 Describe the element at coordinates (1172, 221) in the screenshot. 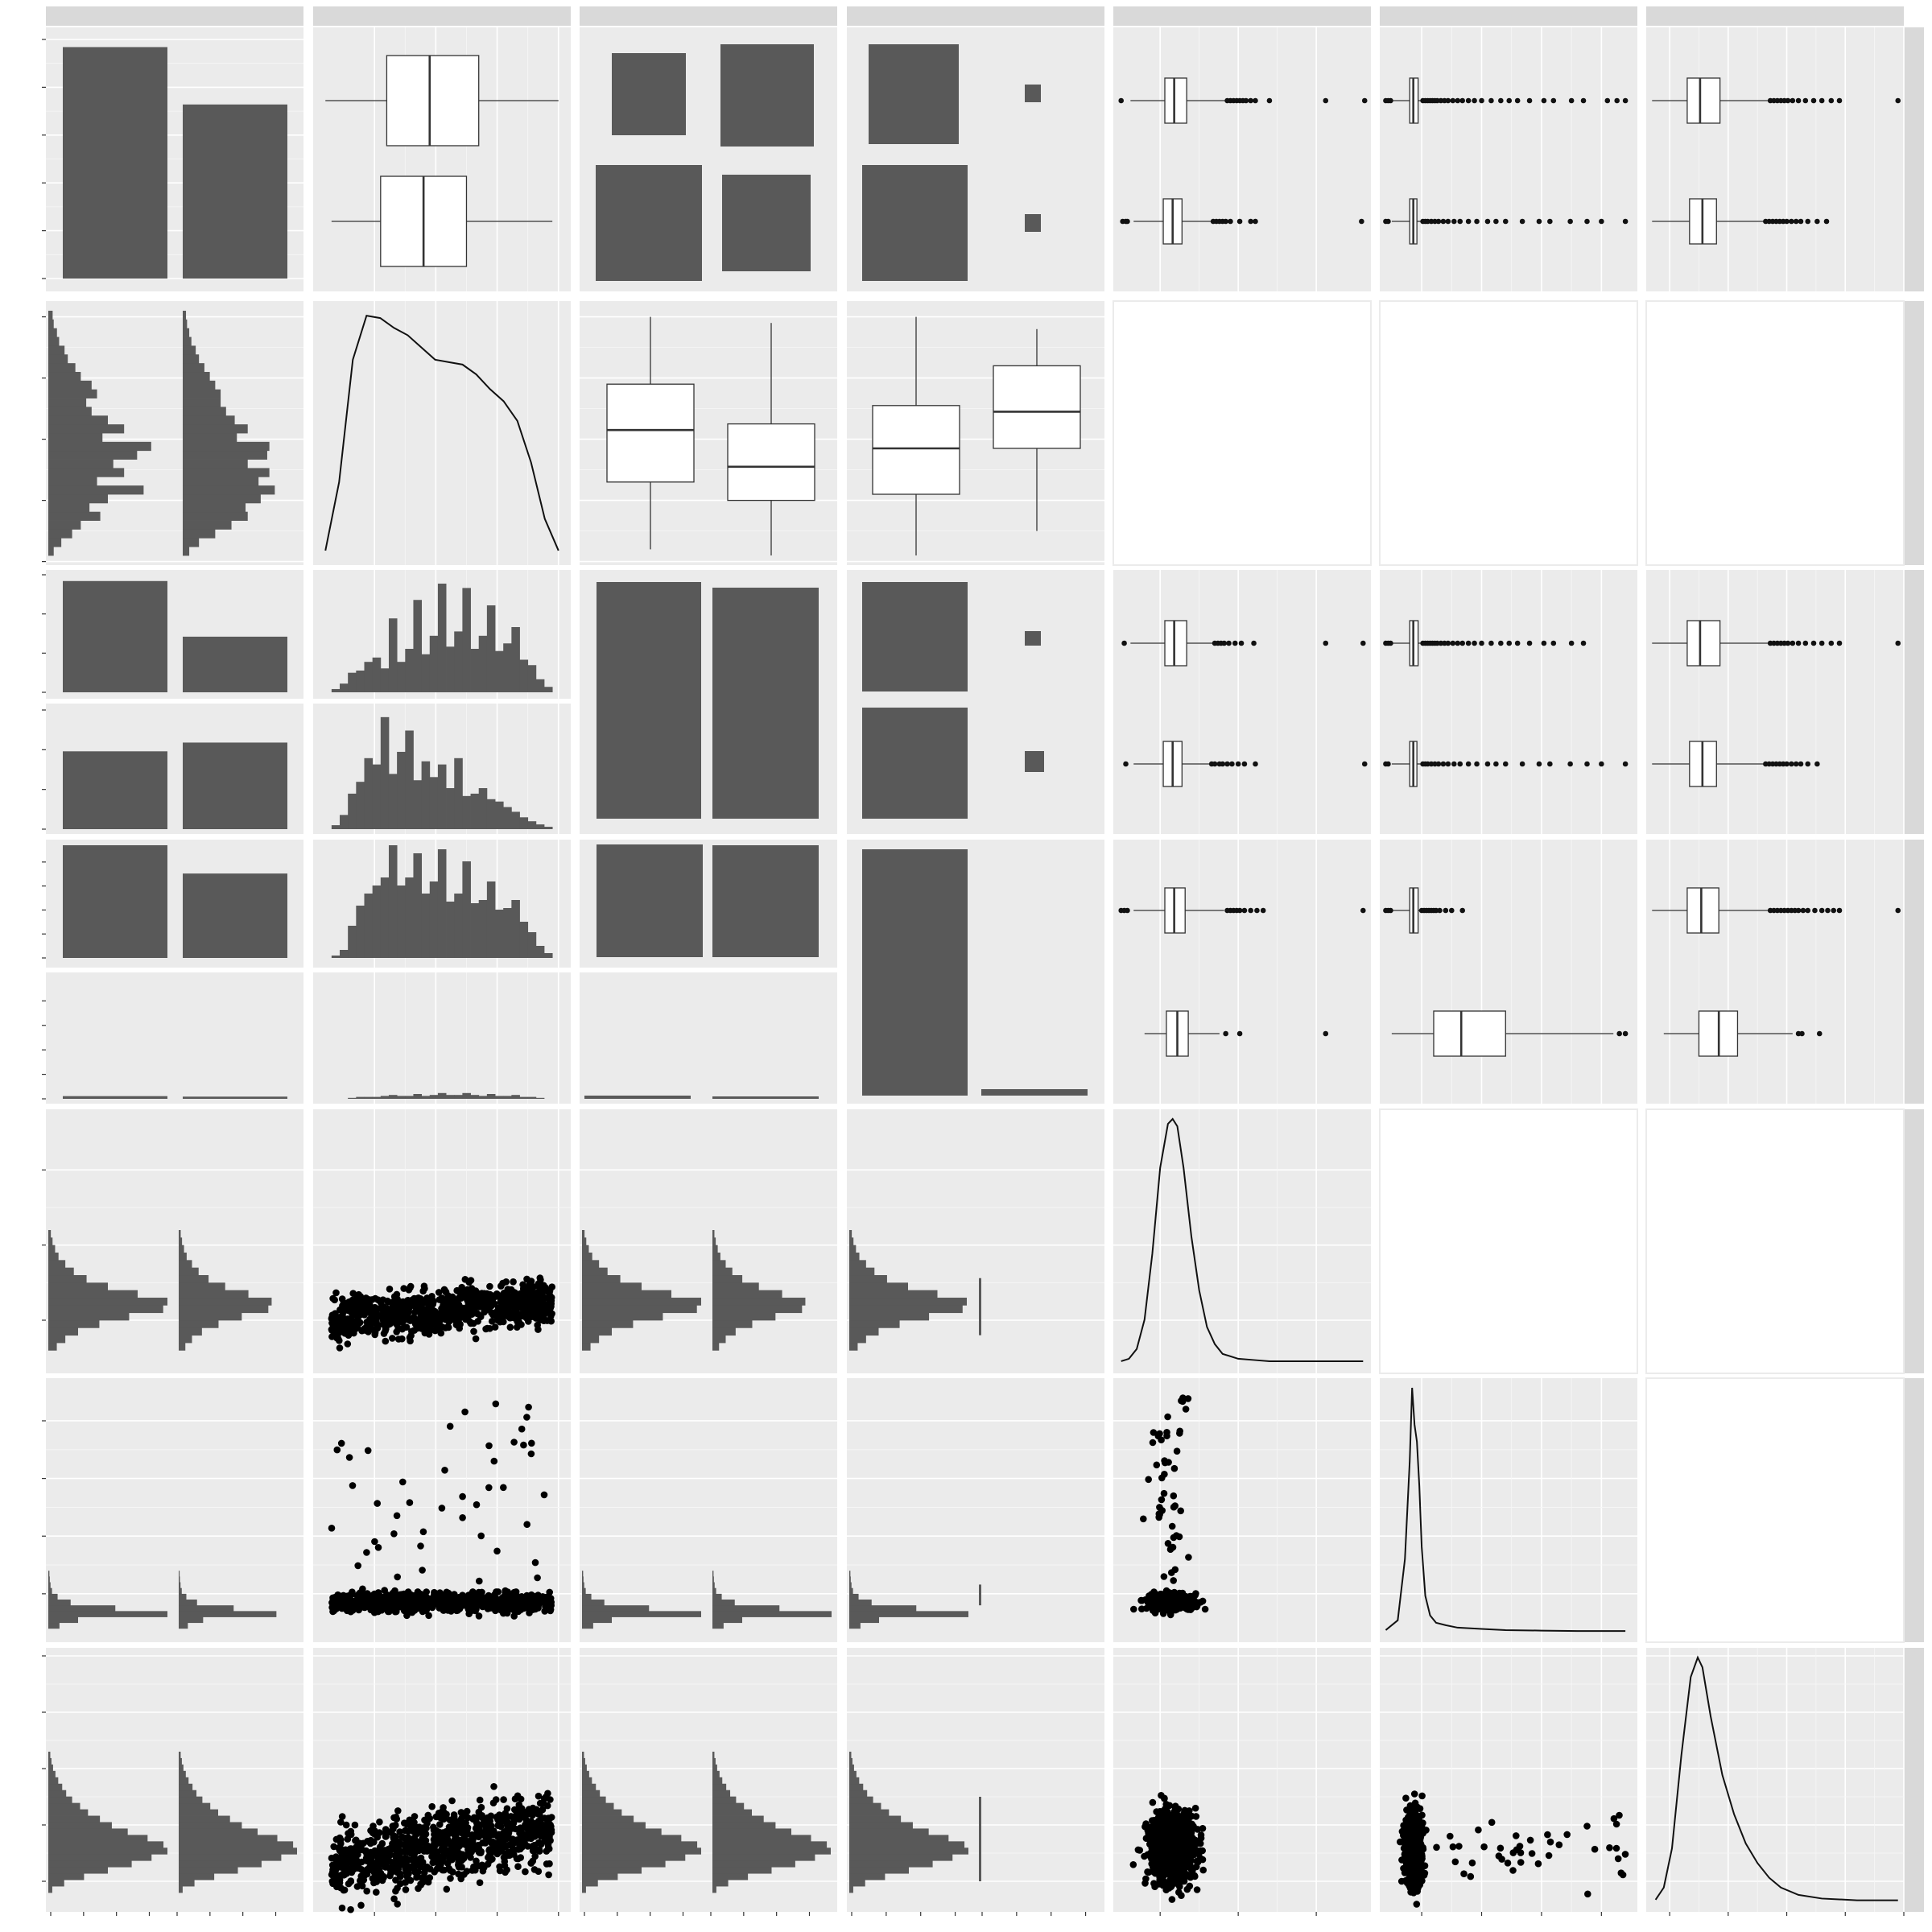

I see `boxplot-bottom` at that location.